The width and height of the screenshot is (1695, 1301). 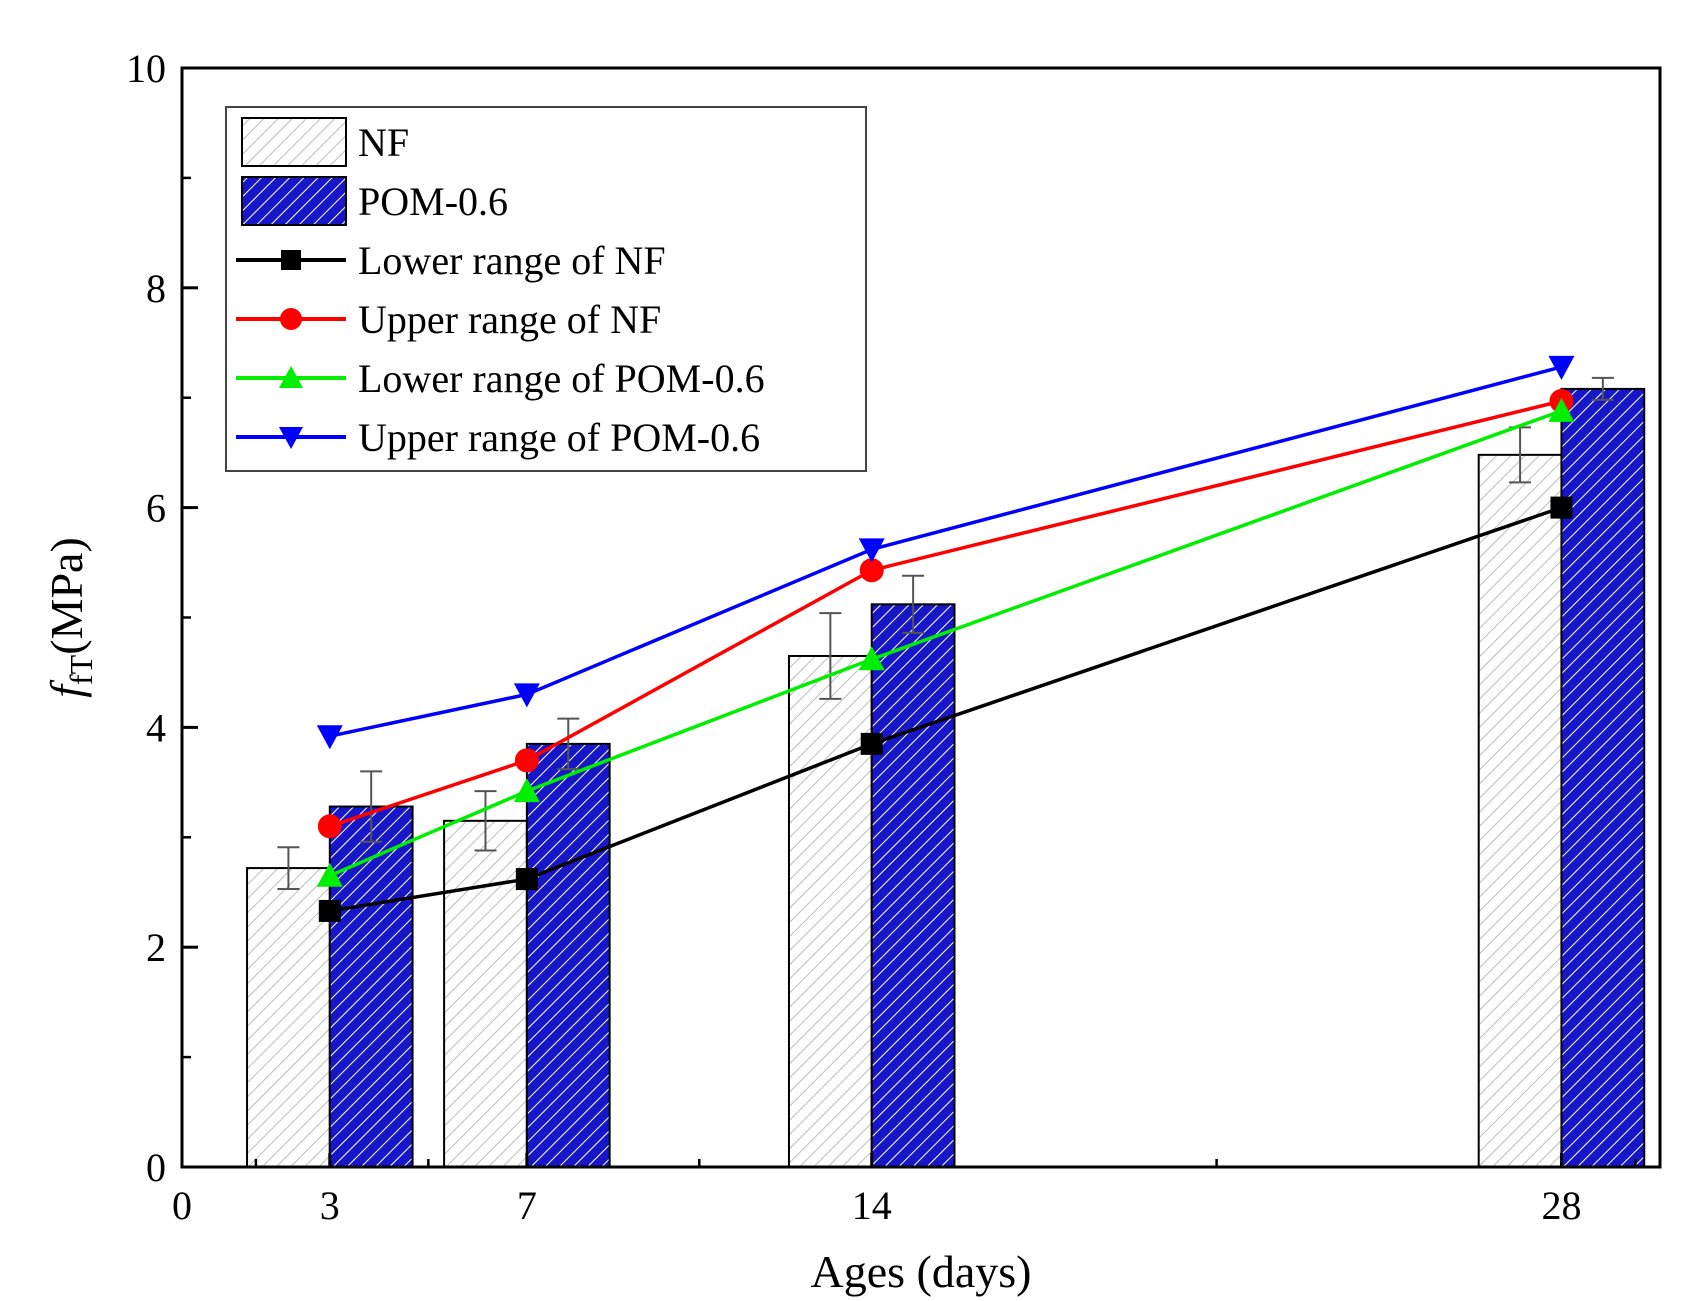 I want to click on y-axis-title: ffT(MPa), so click(x=70, y=617).